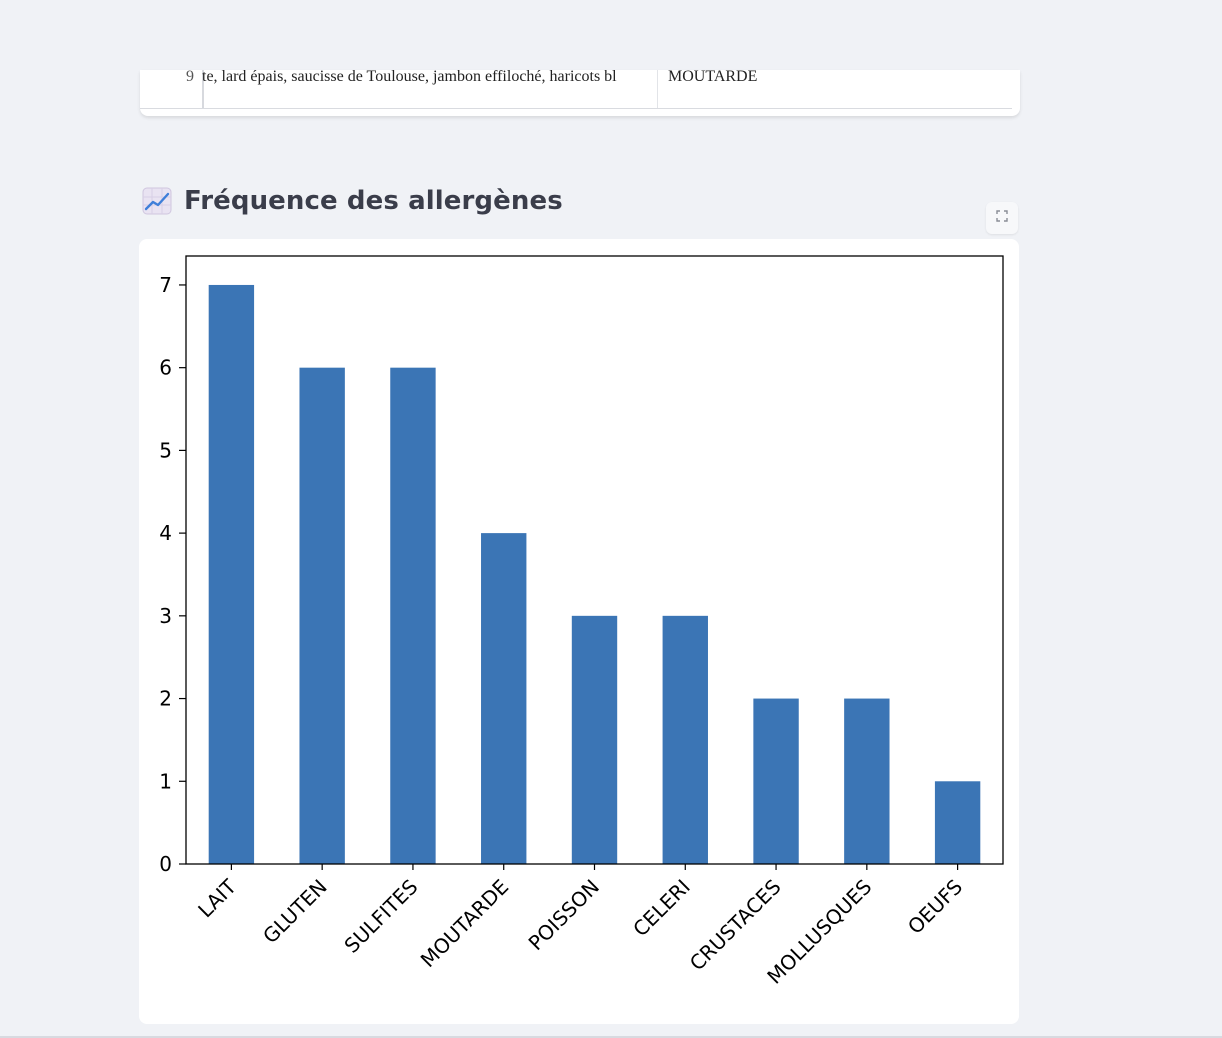  I want to click on bar-celeri, so click(685, 739).